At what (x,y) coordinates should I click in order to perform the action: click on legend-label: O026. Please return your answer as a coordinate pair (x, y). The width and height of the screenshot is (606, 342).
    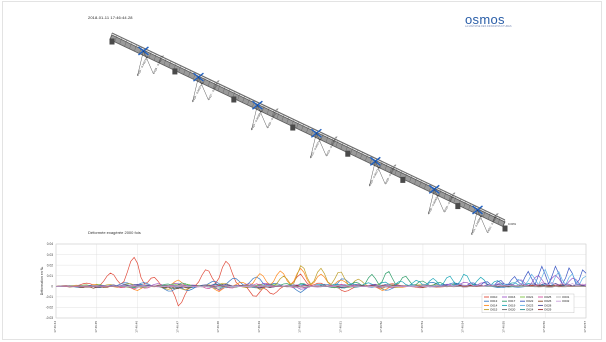
    Looking at the image, I should click on (548, 301).